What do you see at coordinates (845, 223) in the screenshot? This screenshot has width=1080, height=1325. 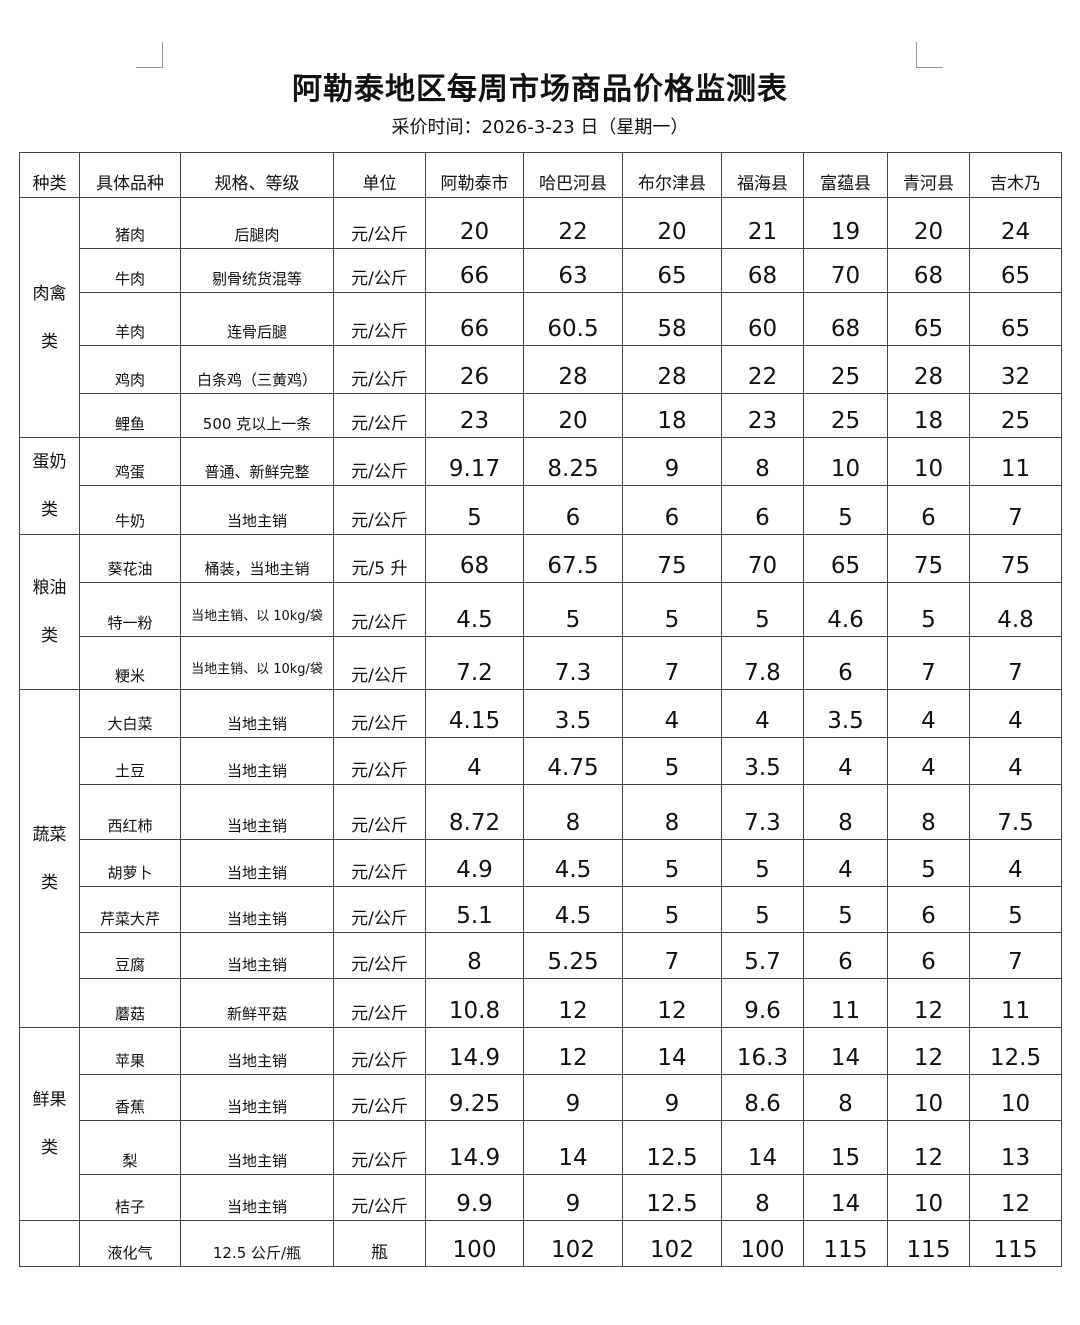 I see `price-cell: 19` at bounding box center [845, 223].